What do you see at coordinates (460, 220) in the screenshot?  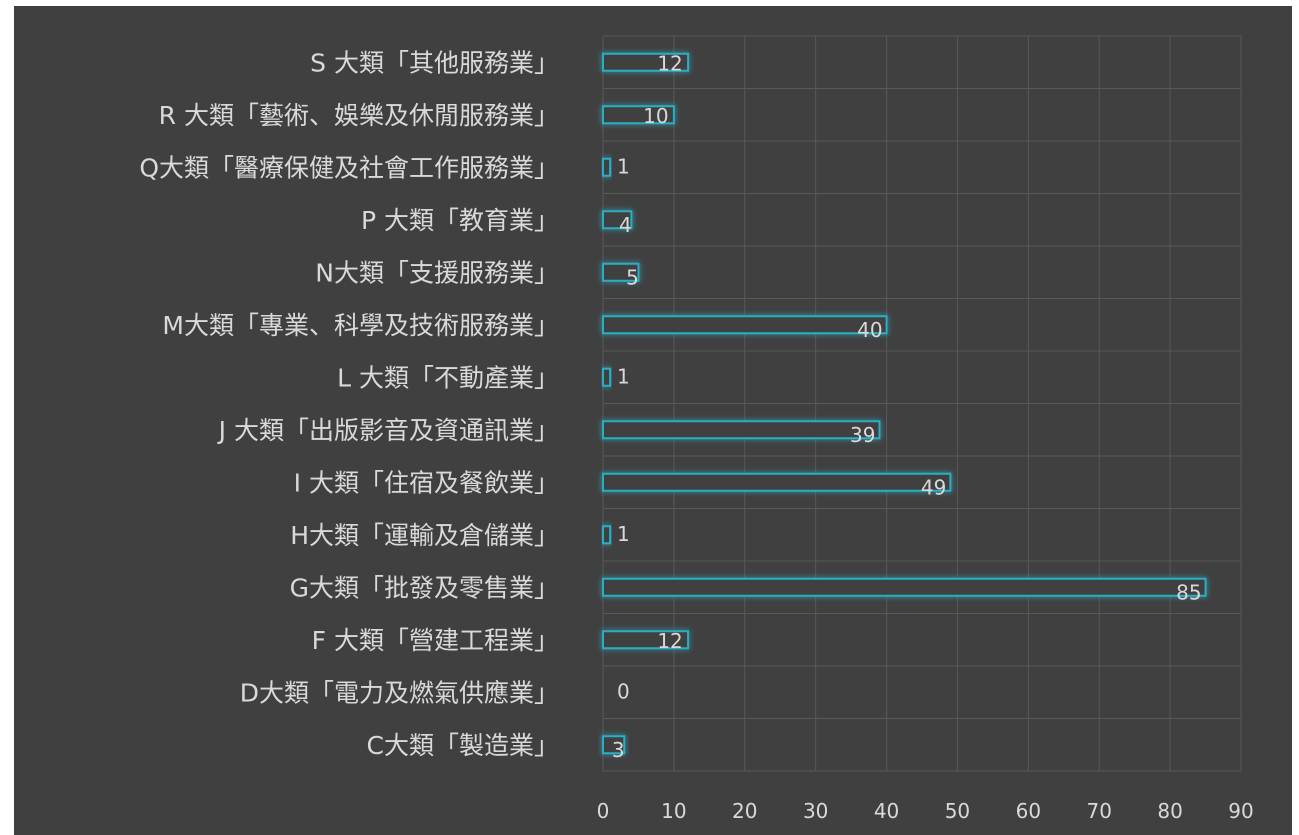 I see `category-label: P 大類「教育業」` at bounding box center [460, 220].